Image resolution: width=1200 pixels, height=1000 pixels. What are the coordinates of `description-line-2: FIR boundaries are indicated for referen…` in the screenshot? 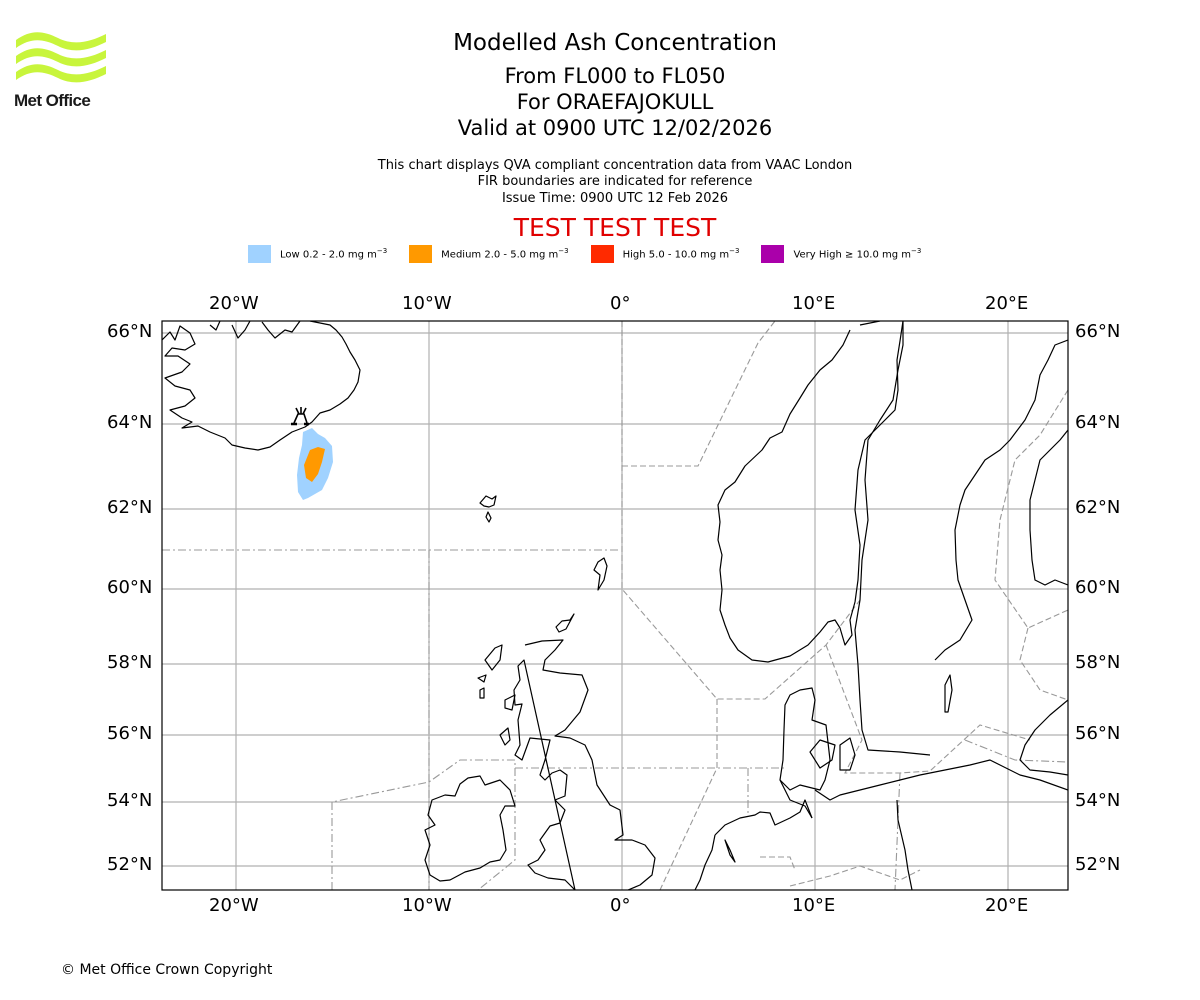 It's located at (615, 181).